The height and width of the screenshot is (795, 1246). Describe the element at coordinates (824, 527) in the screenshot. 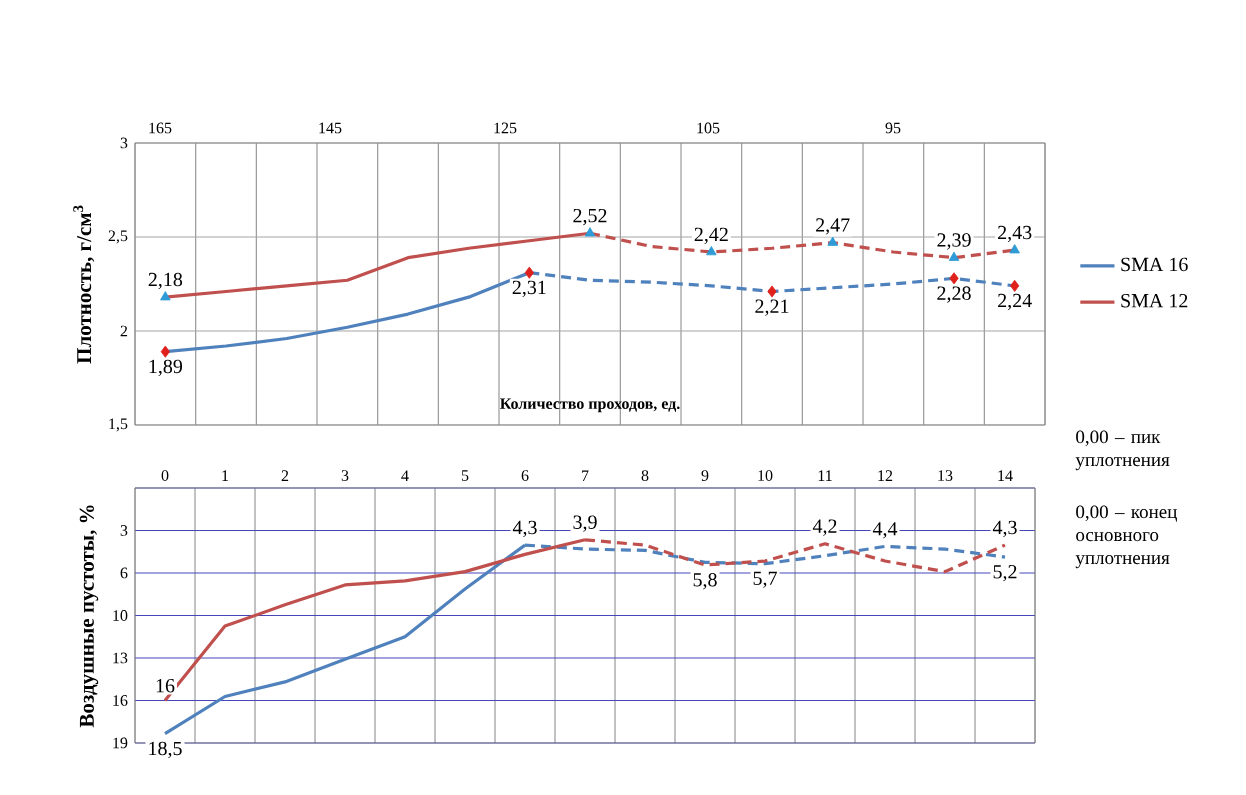

I see `data-label: 4,2` at that location.